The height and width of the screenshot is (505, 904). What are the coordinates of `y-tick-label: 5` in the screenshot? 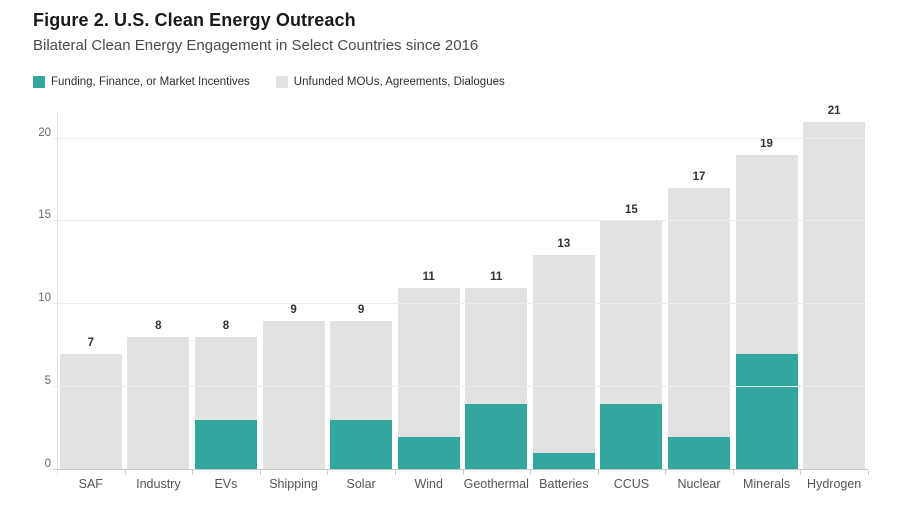 It's located at (47, 381).